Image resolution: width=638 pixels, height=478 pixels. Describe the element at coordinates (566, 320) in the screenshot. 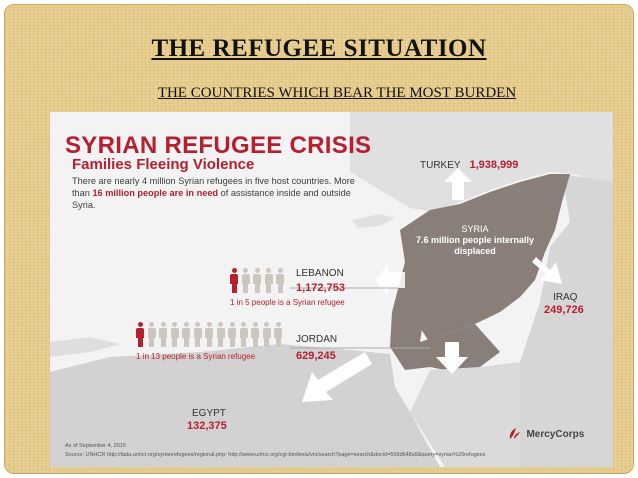

I see `iraq-region` at that location.